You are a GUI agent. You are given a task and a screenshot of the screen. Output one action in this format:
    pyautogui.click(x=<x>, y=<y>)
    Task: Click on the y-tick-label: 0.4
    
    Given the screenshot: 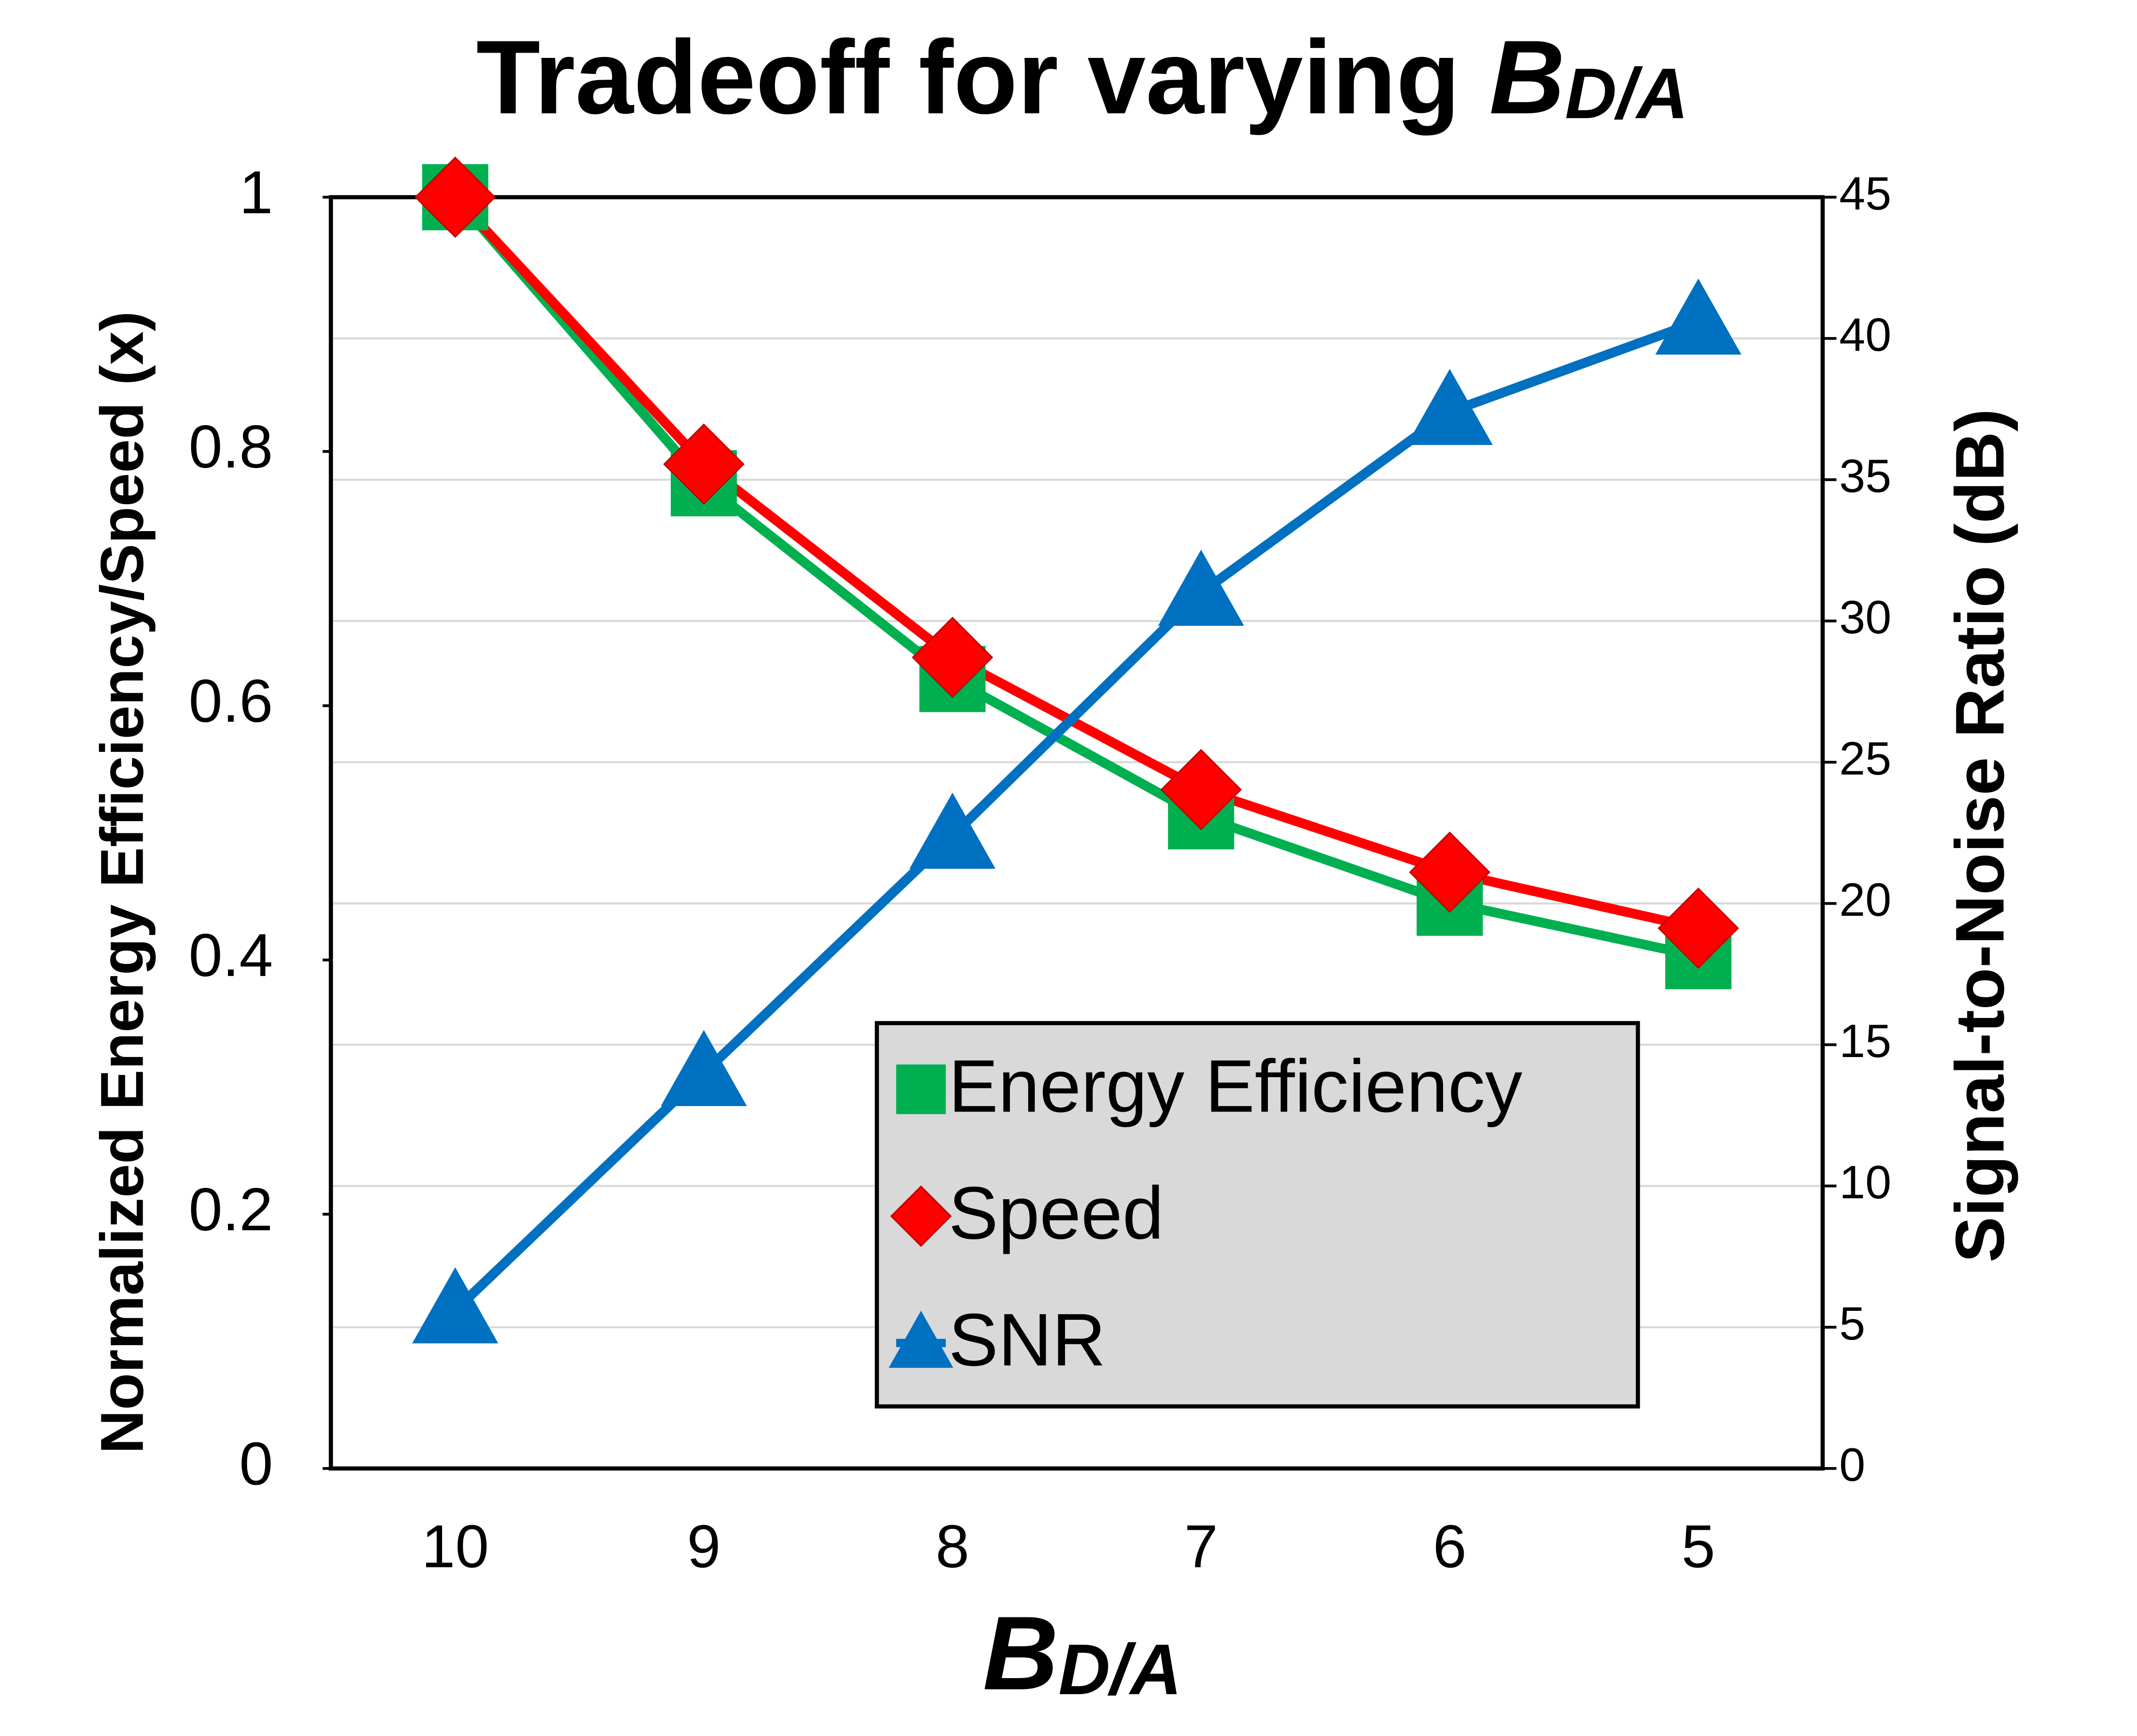 What is the action you would take?
    pyautogui.click(x=231, y=955)
    